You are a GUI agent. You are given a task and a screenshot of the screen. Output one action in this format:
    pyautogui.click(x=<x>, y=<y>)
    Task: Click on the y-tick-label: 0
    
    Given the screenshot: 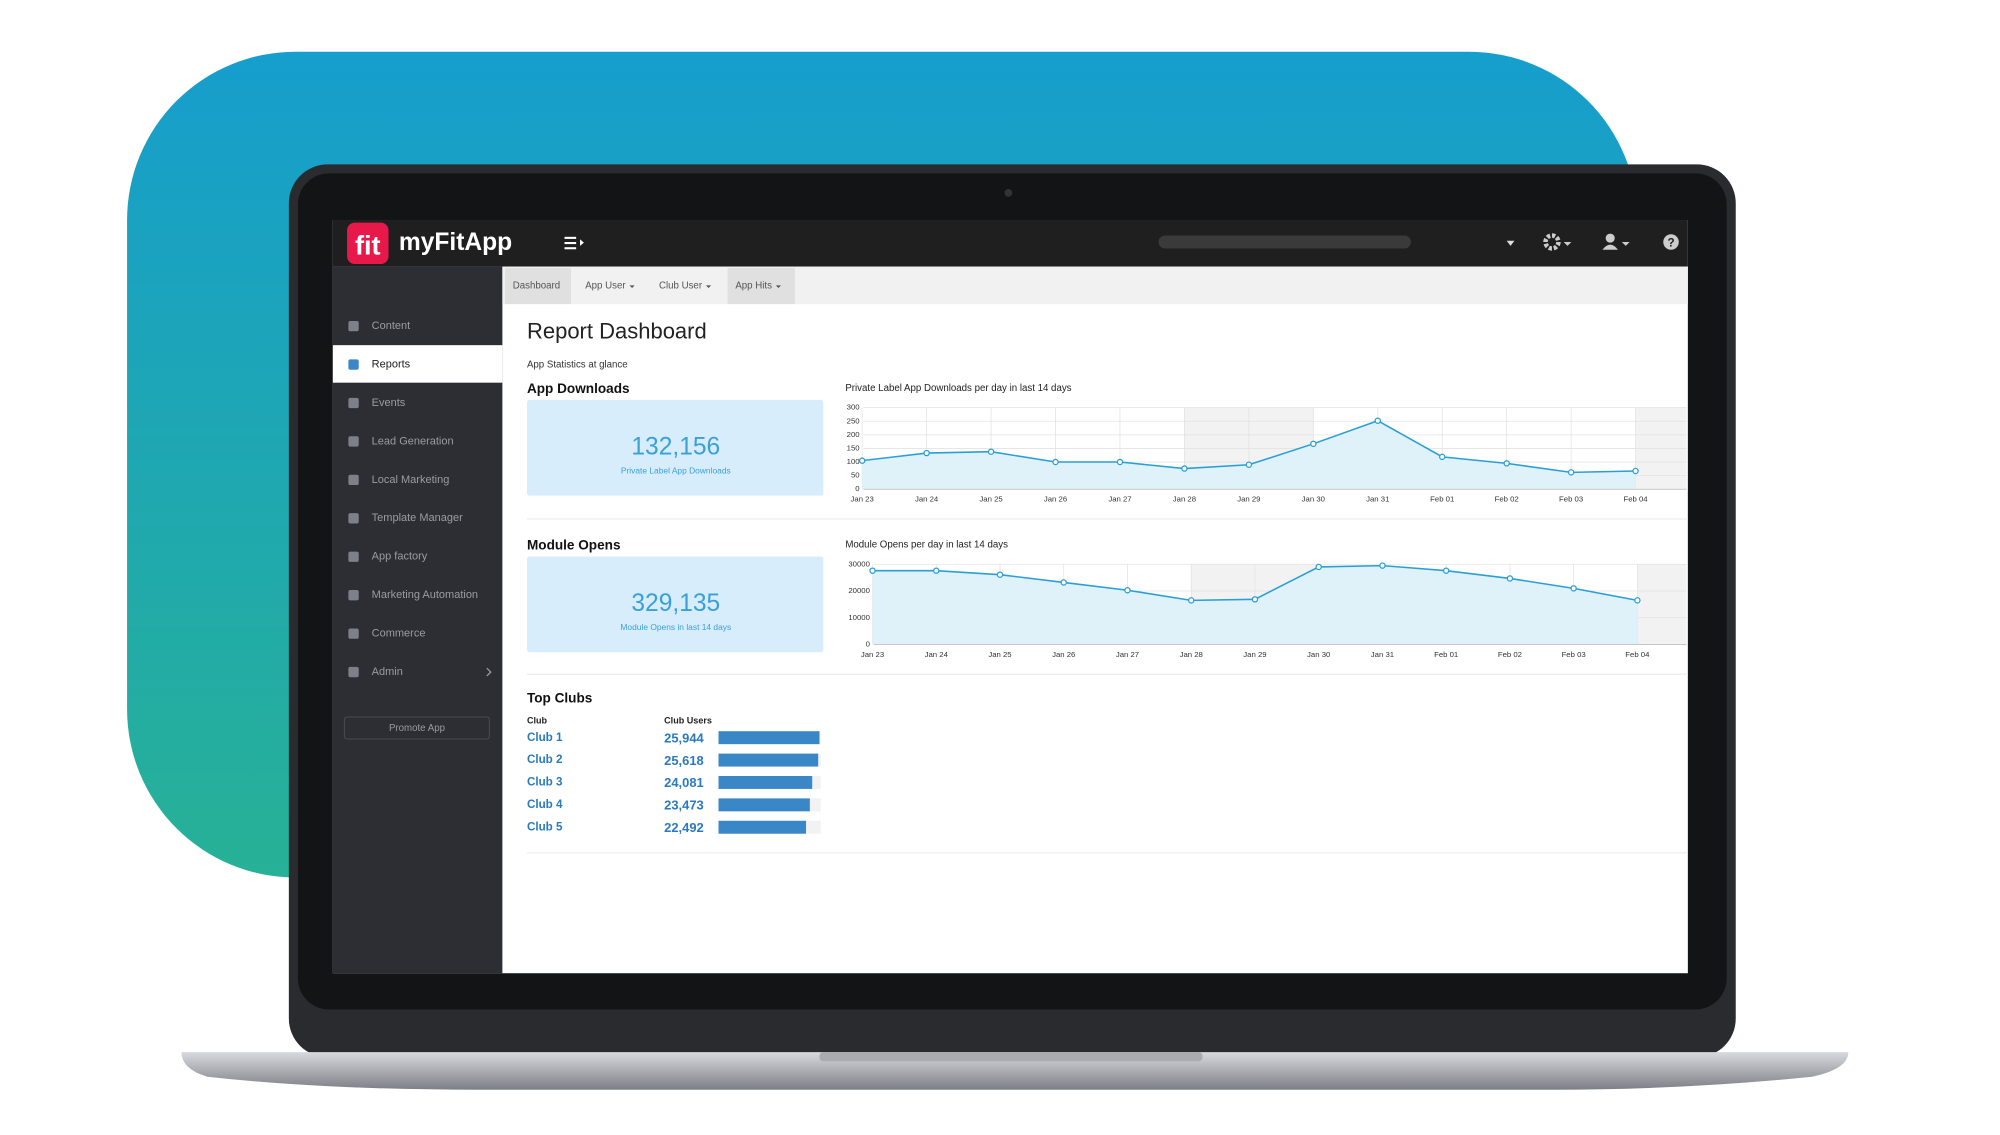 What is the action you would take?
    pyautogui.click(x=868, y=644)
    